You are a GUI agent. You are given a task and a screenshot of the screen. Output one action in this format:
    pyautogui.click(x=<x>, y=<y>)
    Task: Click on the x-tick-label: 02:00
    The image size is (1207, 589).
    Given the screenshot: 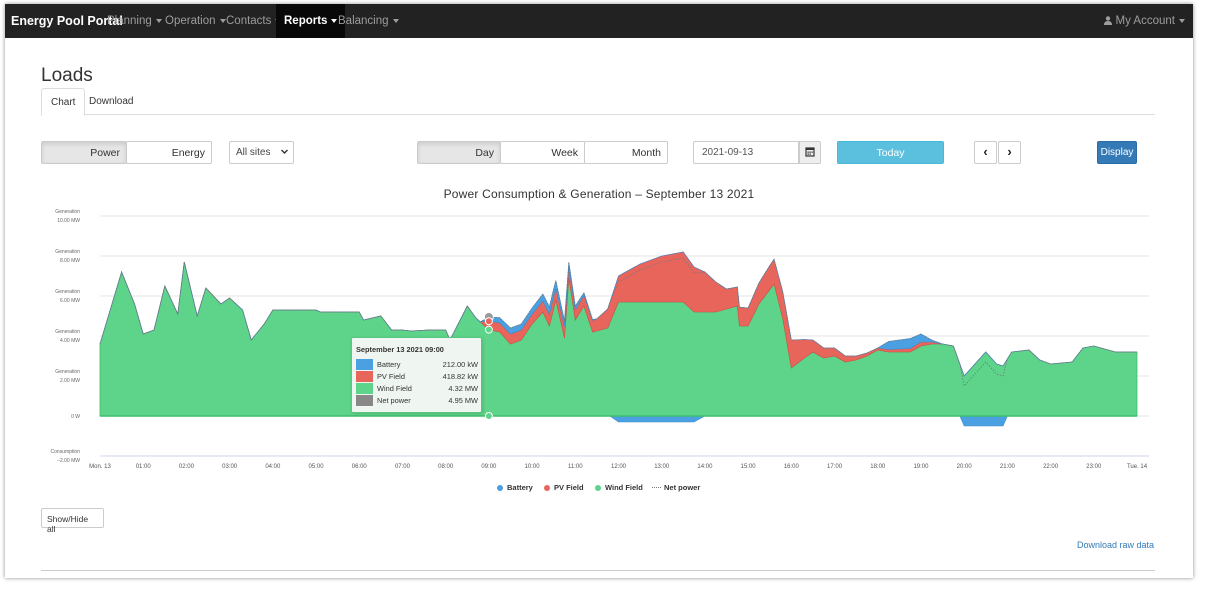 What is the action you would take?
    pyautogui.click(x=187, y=467)
    